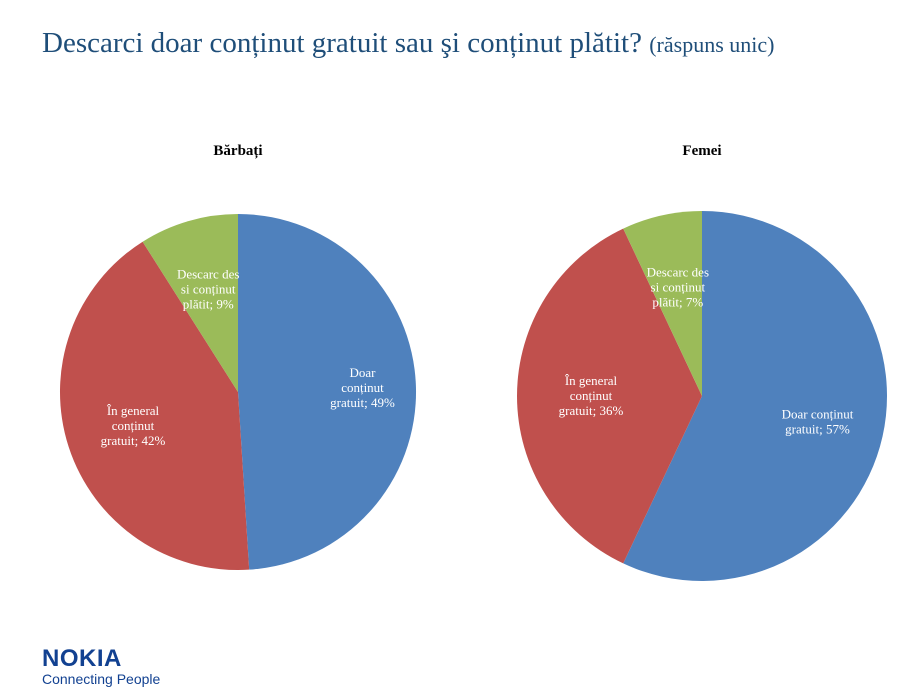 Image resolution: width=901 pixels, height=692 pixels. Describe the element at coordinates (237, 151) in the screenshot. I see `chart-title: Bărbați` at that location.